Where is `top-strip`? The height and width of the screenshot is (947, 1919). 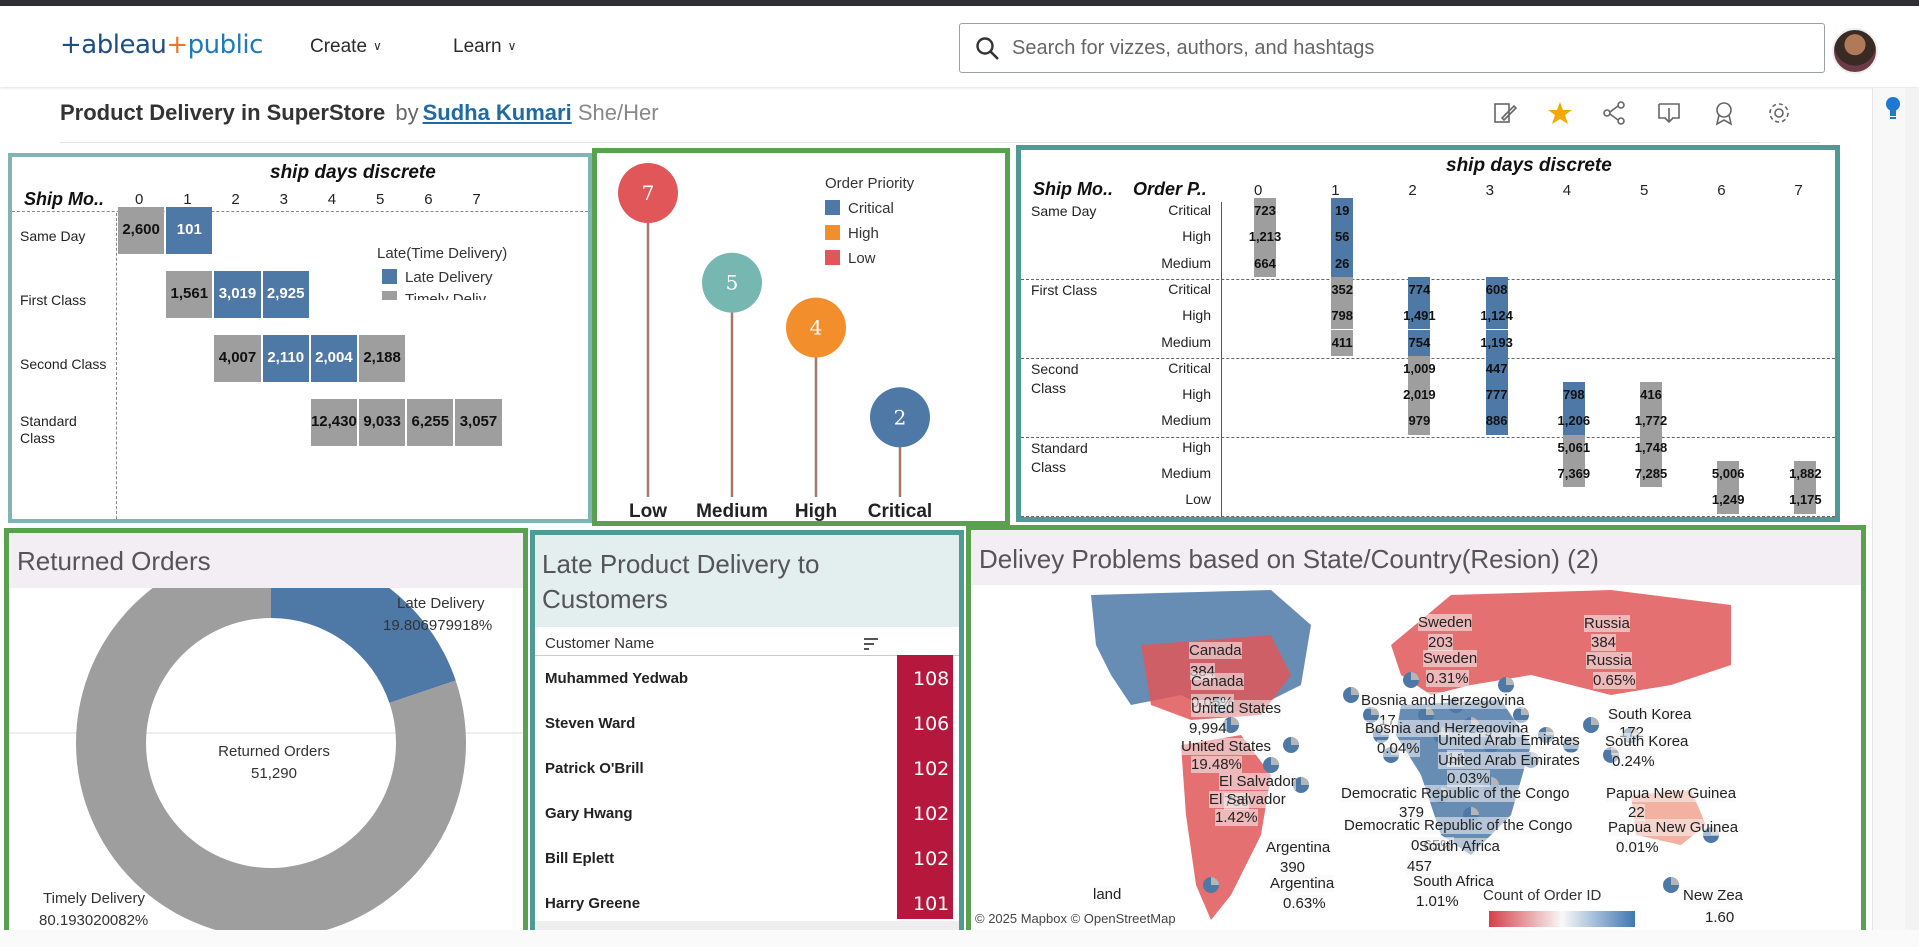 top-strip is located at coordinates (959, 3).